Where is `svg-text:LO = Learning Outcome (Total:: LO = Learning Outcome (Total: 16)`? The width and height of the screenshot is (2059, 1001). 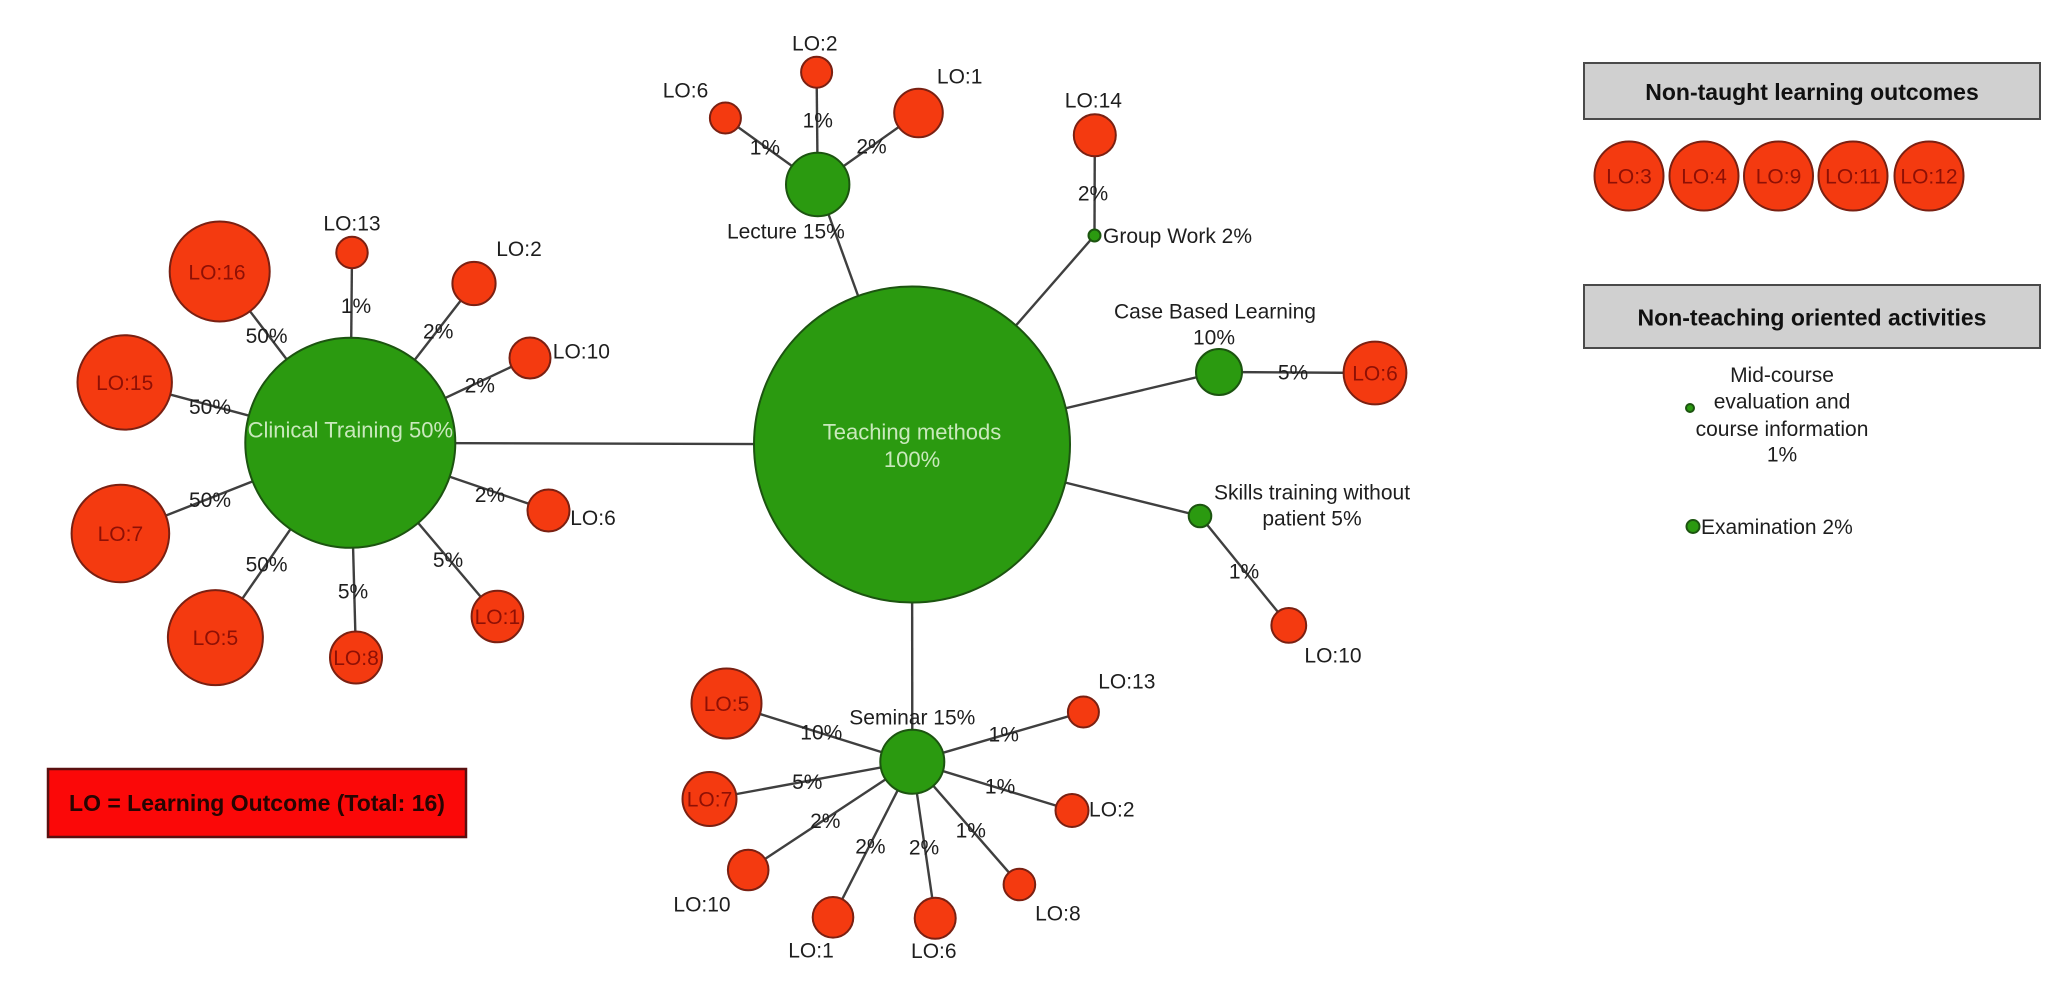 svg-text:LO = Learning Outcome (Total:: LO = Learning Outcome (Total: 16) is located at coordinates (257, 803).